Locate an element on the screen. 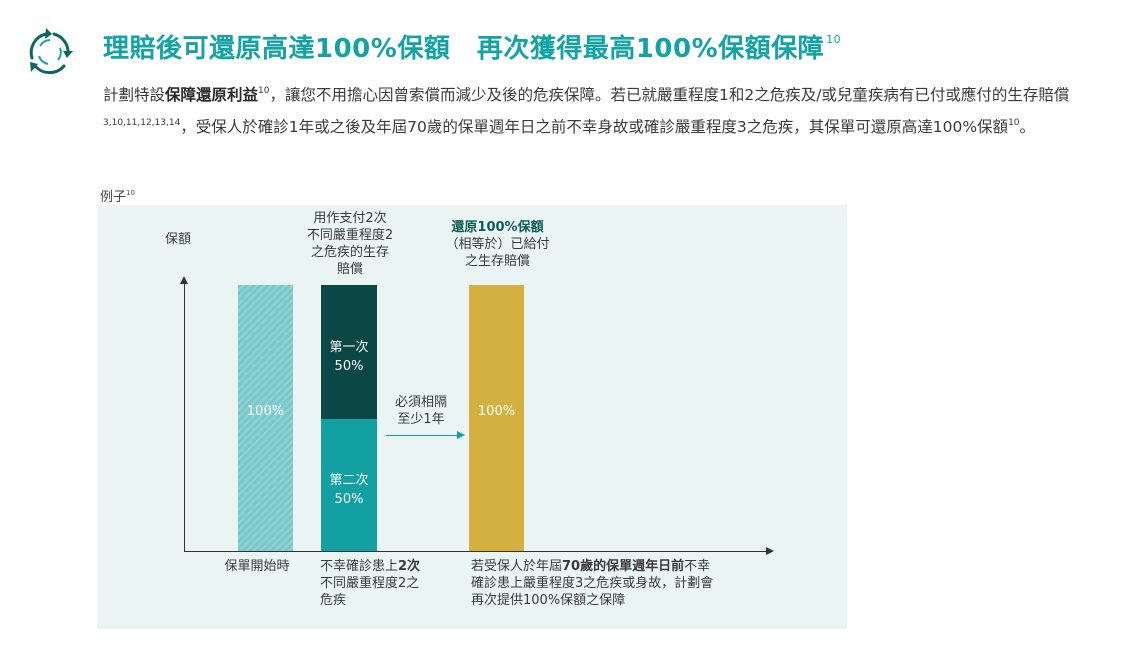 The height and width of the screenshot is (649, 1140). x-label-policy-start: 保單開始時 is located at coordinates (257, 566).